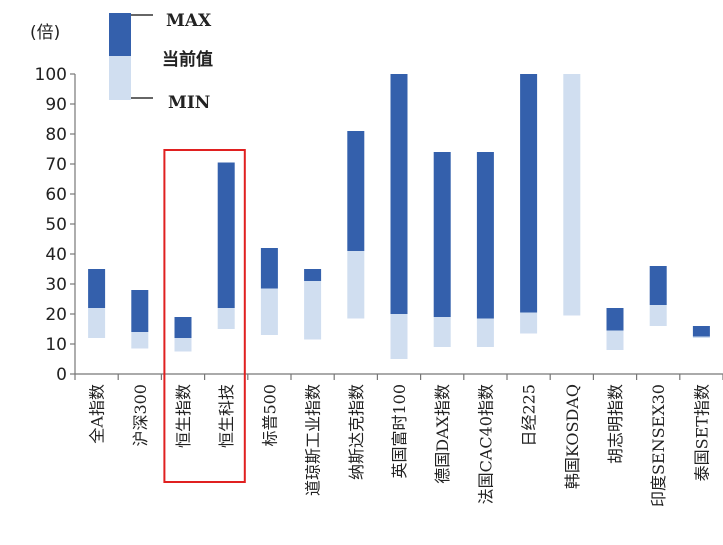 The height and width of the screenshot is (545, 723). Describe the element at coordinates (189, 21) in the screenshot. I see `legend-max-label: MAX` at that location.